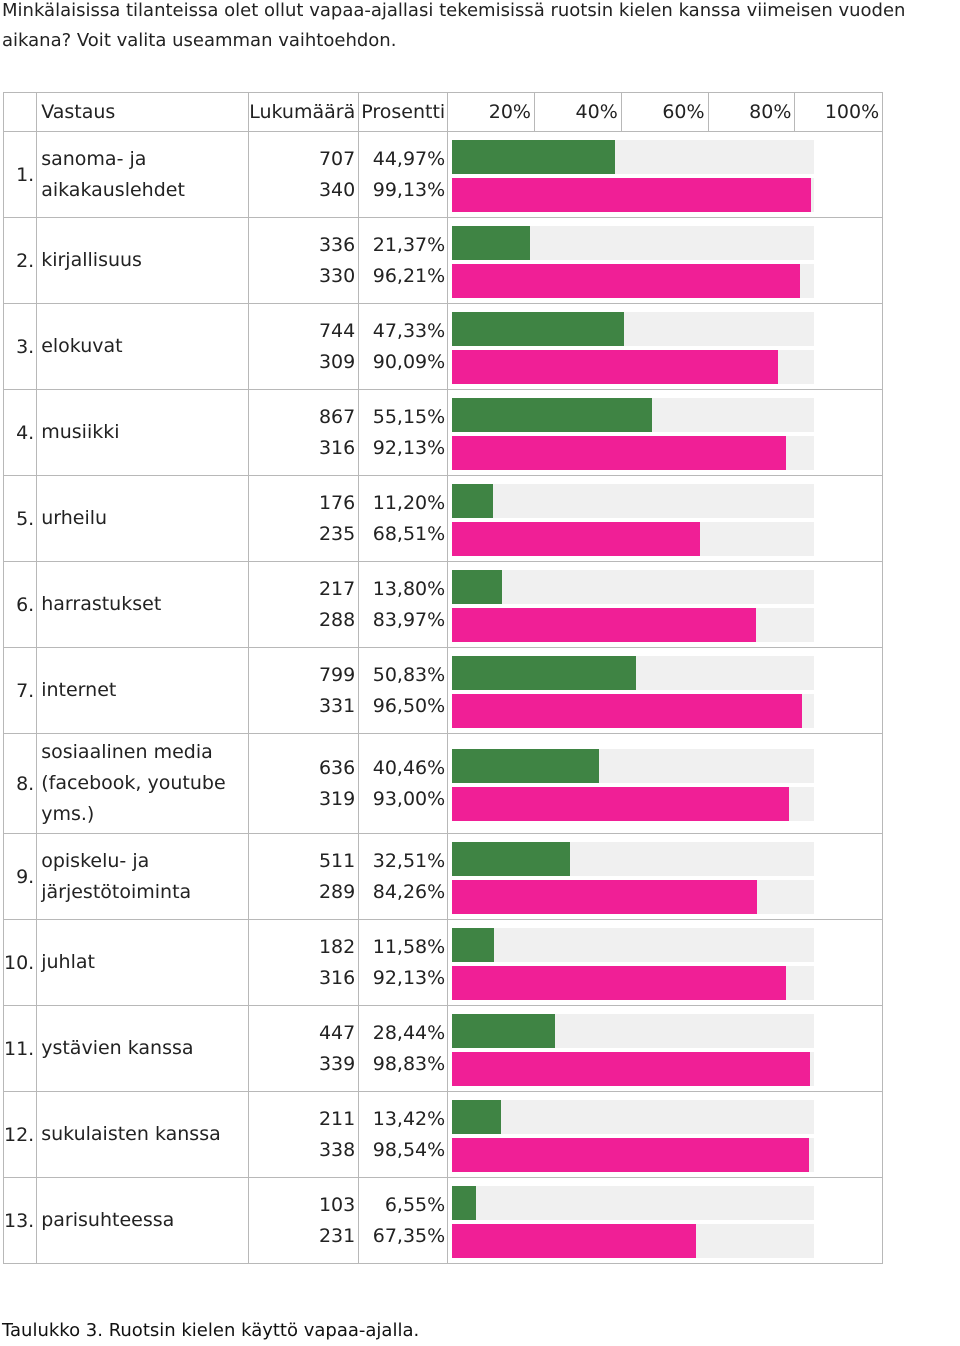 The height and width of the screenshot is (1346, 960). What do you see at coordinates (337, 1032) in the screenshot?
I see `count-value: 447` at bounding box center [337, 1032].